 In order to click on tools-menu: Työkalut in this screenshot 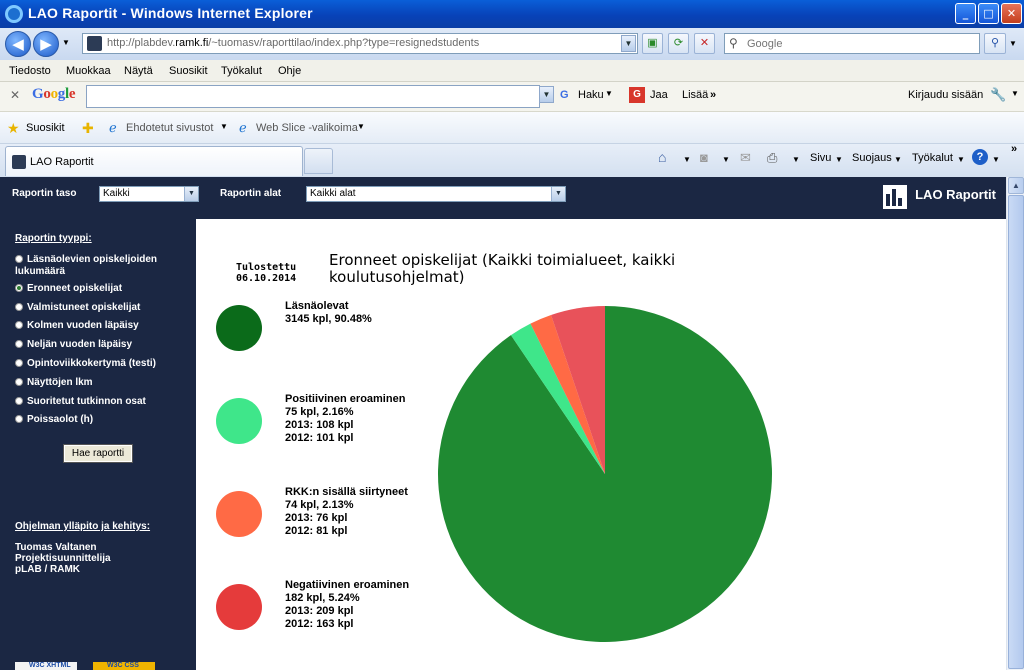, I will do `click(932, 158)`.